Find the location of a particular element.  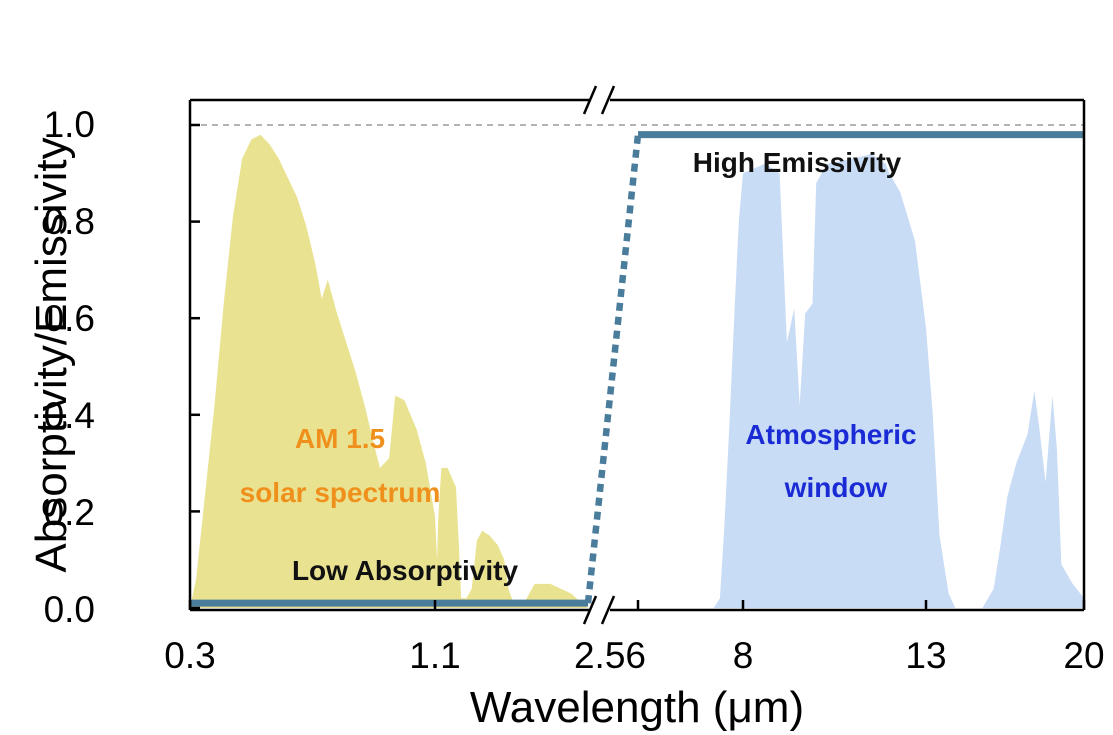

axis-break-marks is located at coordinates (599, 355).